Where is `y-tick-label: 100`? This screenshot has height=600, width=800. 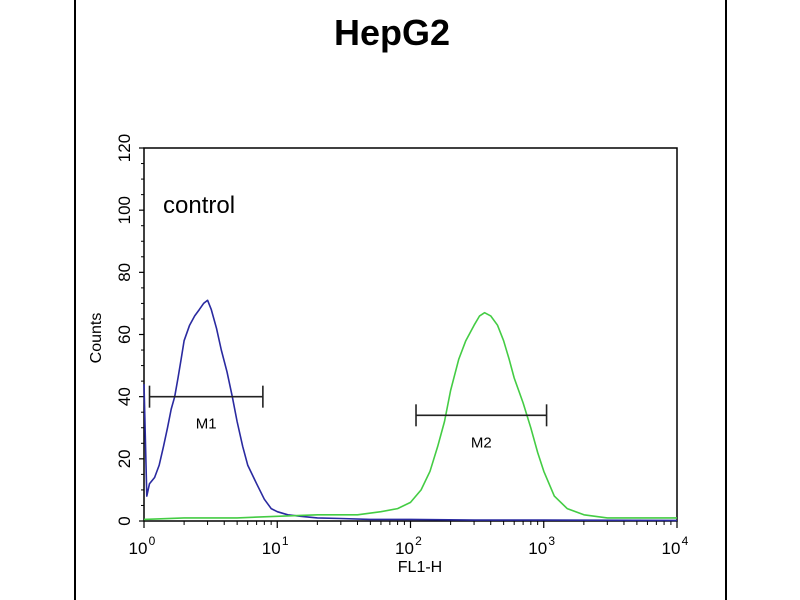 y-tick-label: 100 is located at coordinates (124, 210).